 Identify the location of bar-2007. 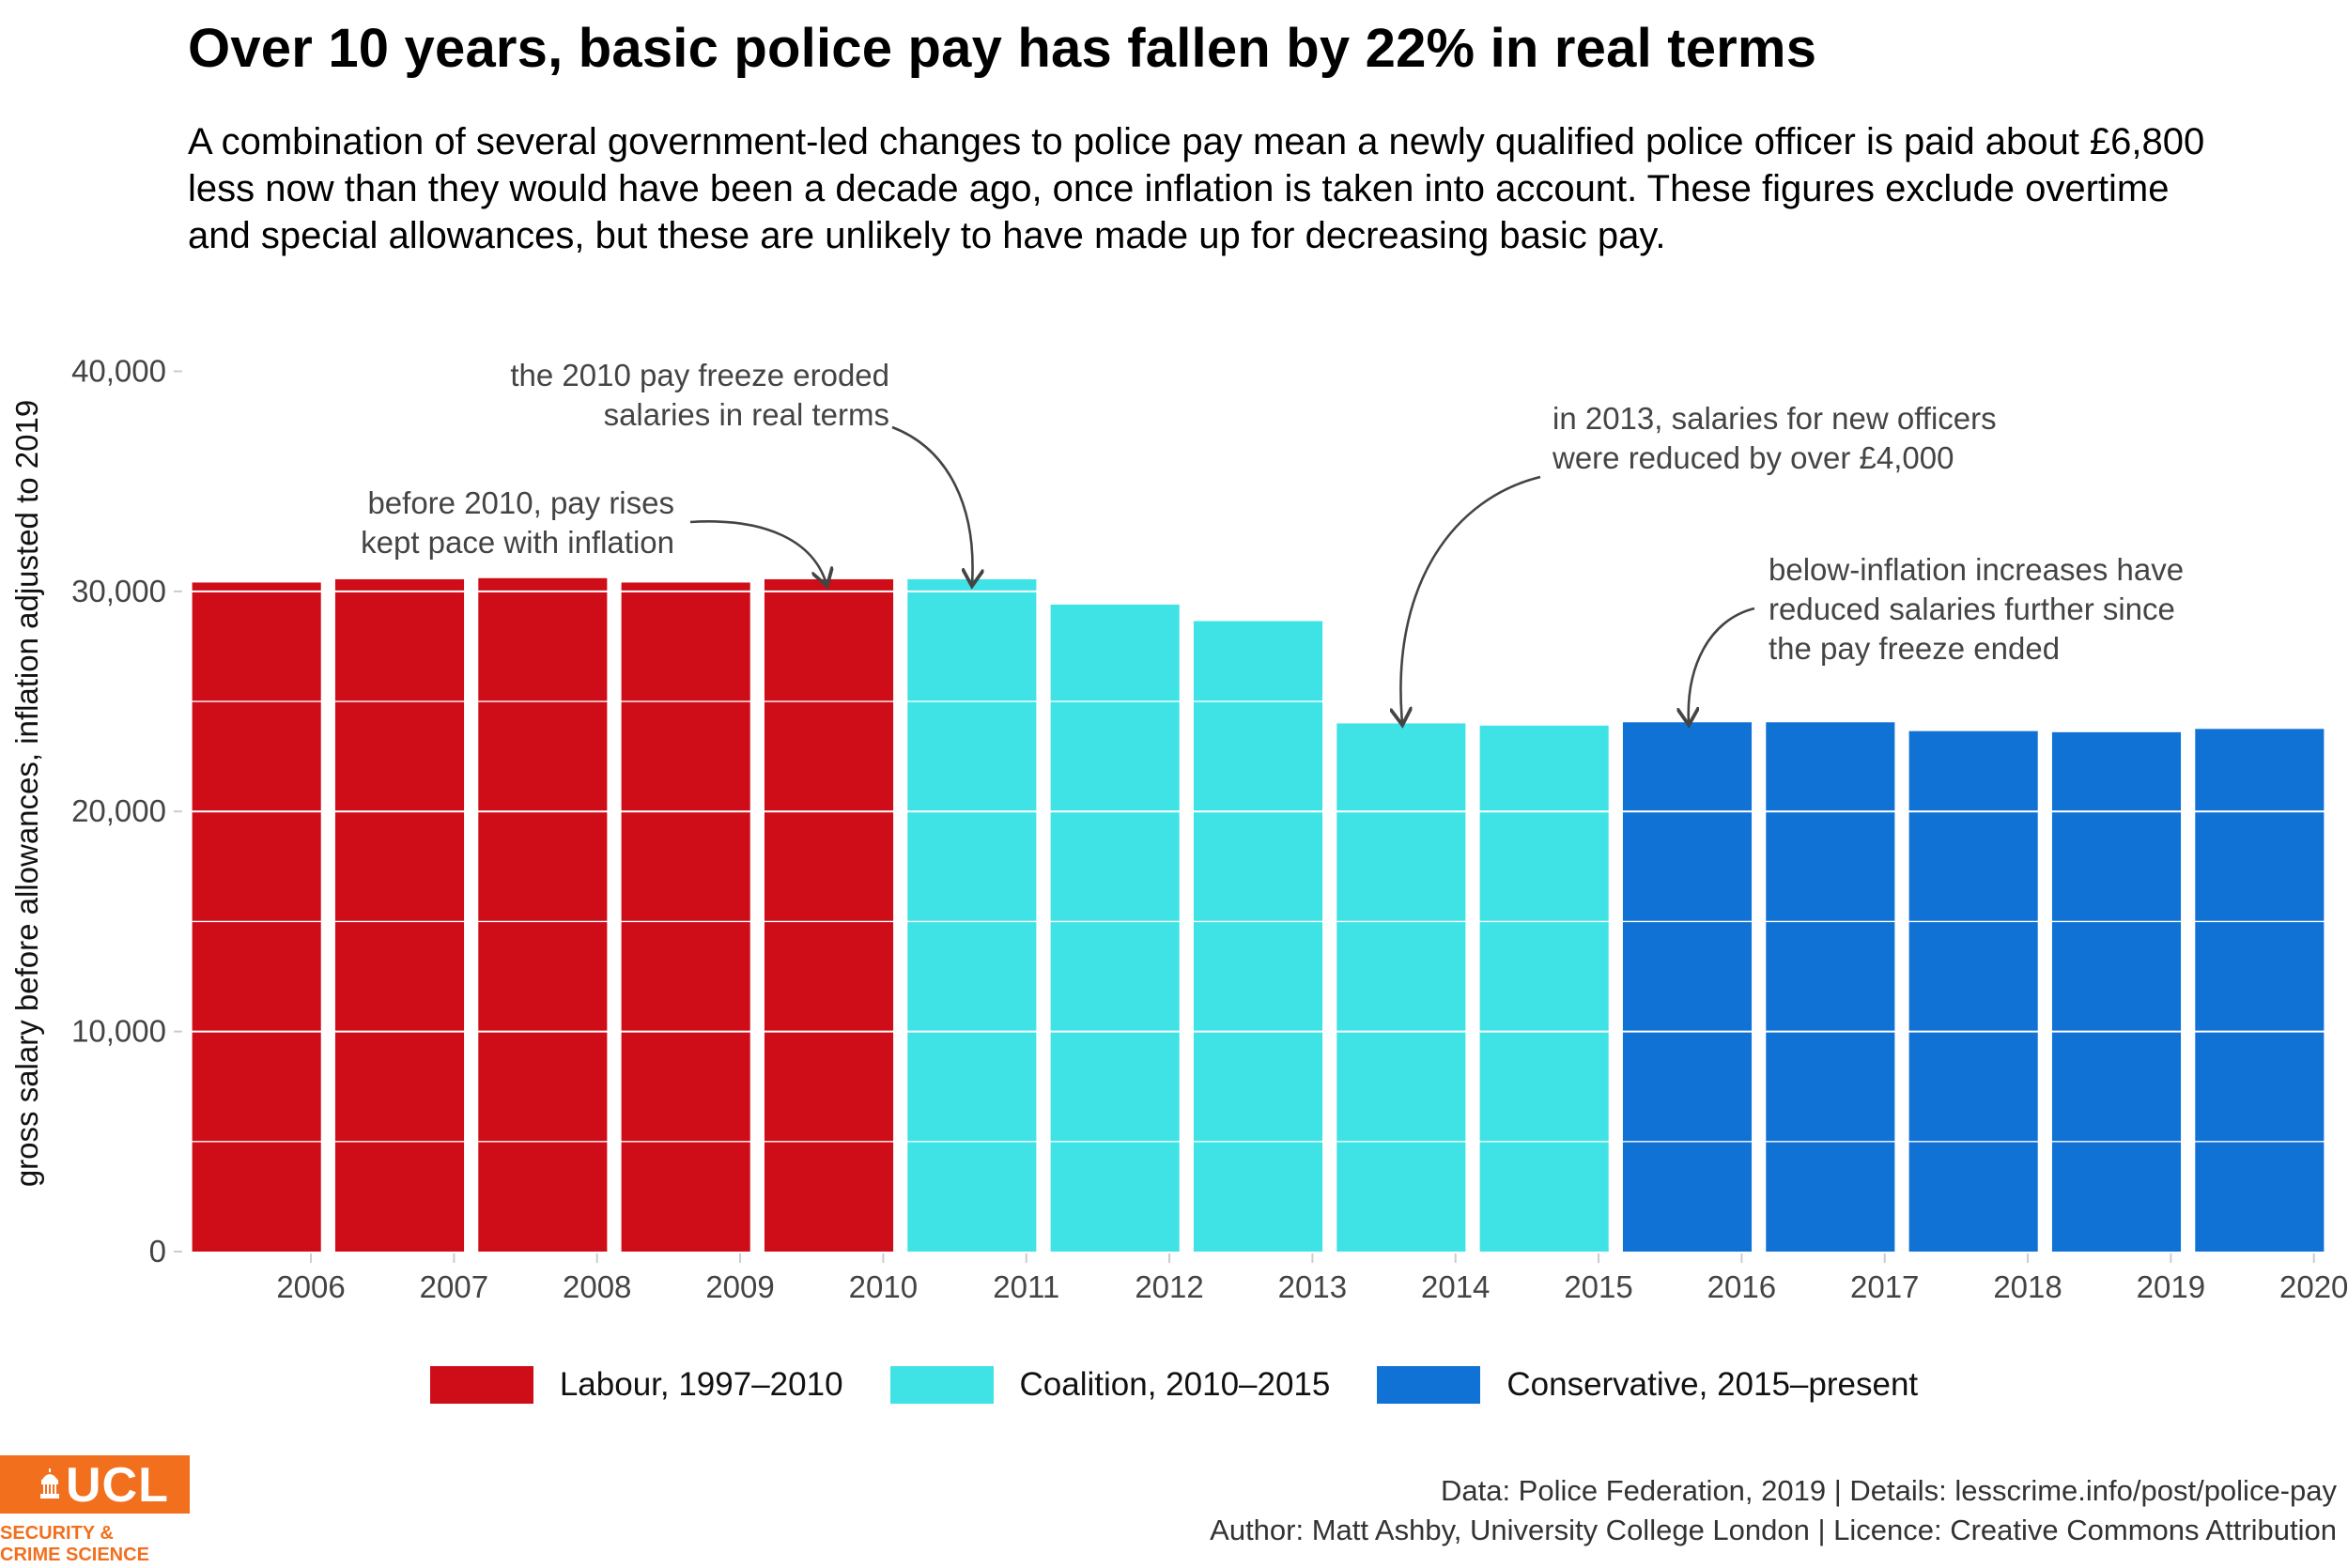
(399, 915).